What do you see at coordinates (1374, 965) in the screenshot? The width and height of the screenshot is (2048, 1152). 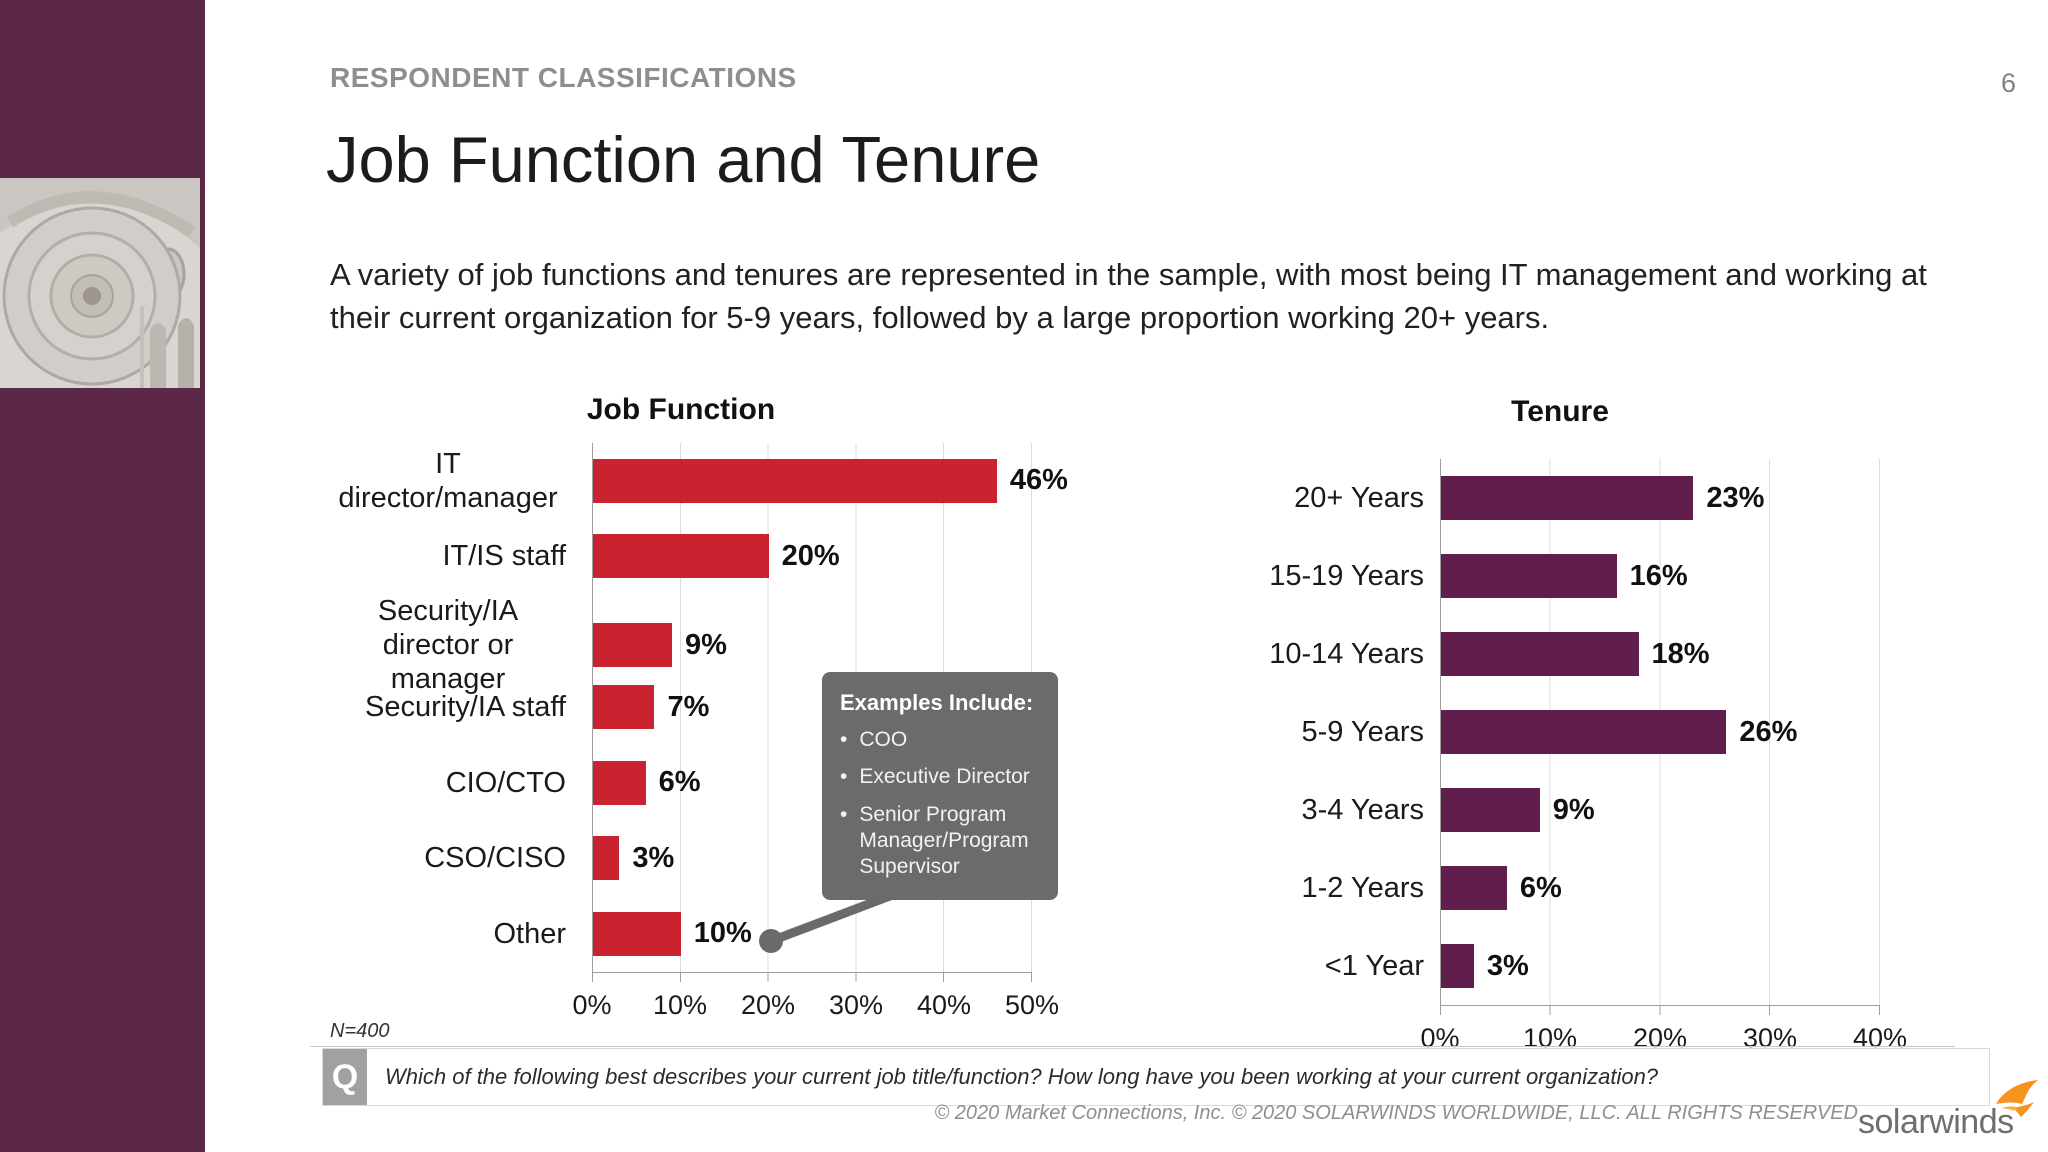 I see `category-label: <1 Year` at bounding box center [1374, 965].